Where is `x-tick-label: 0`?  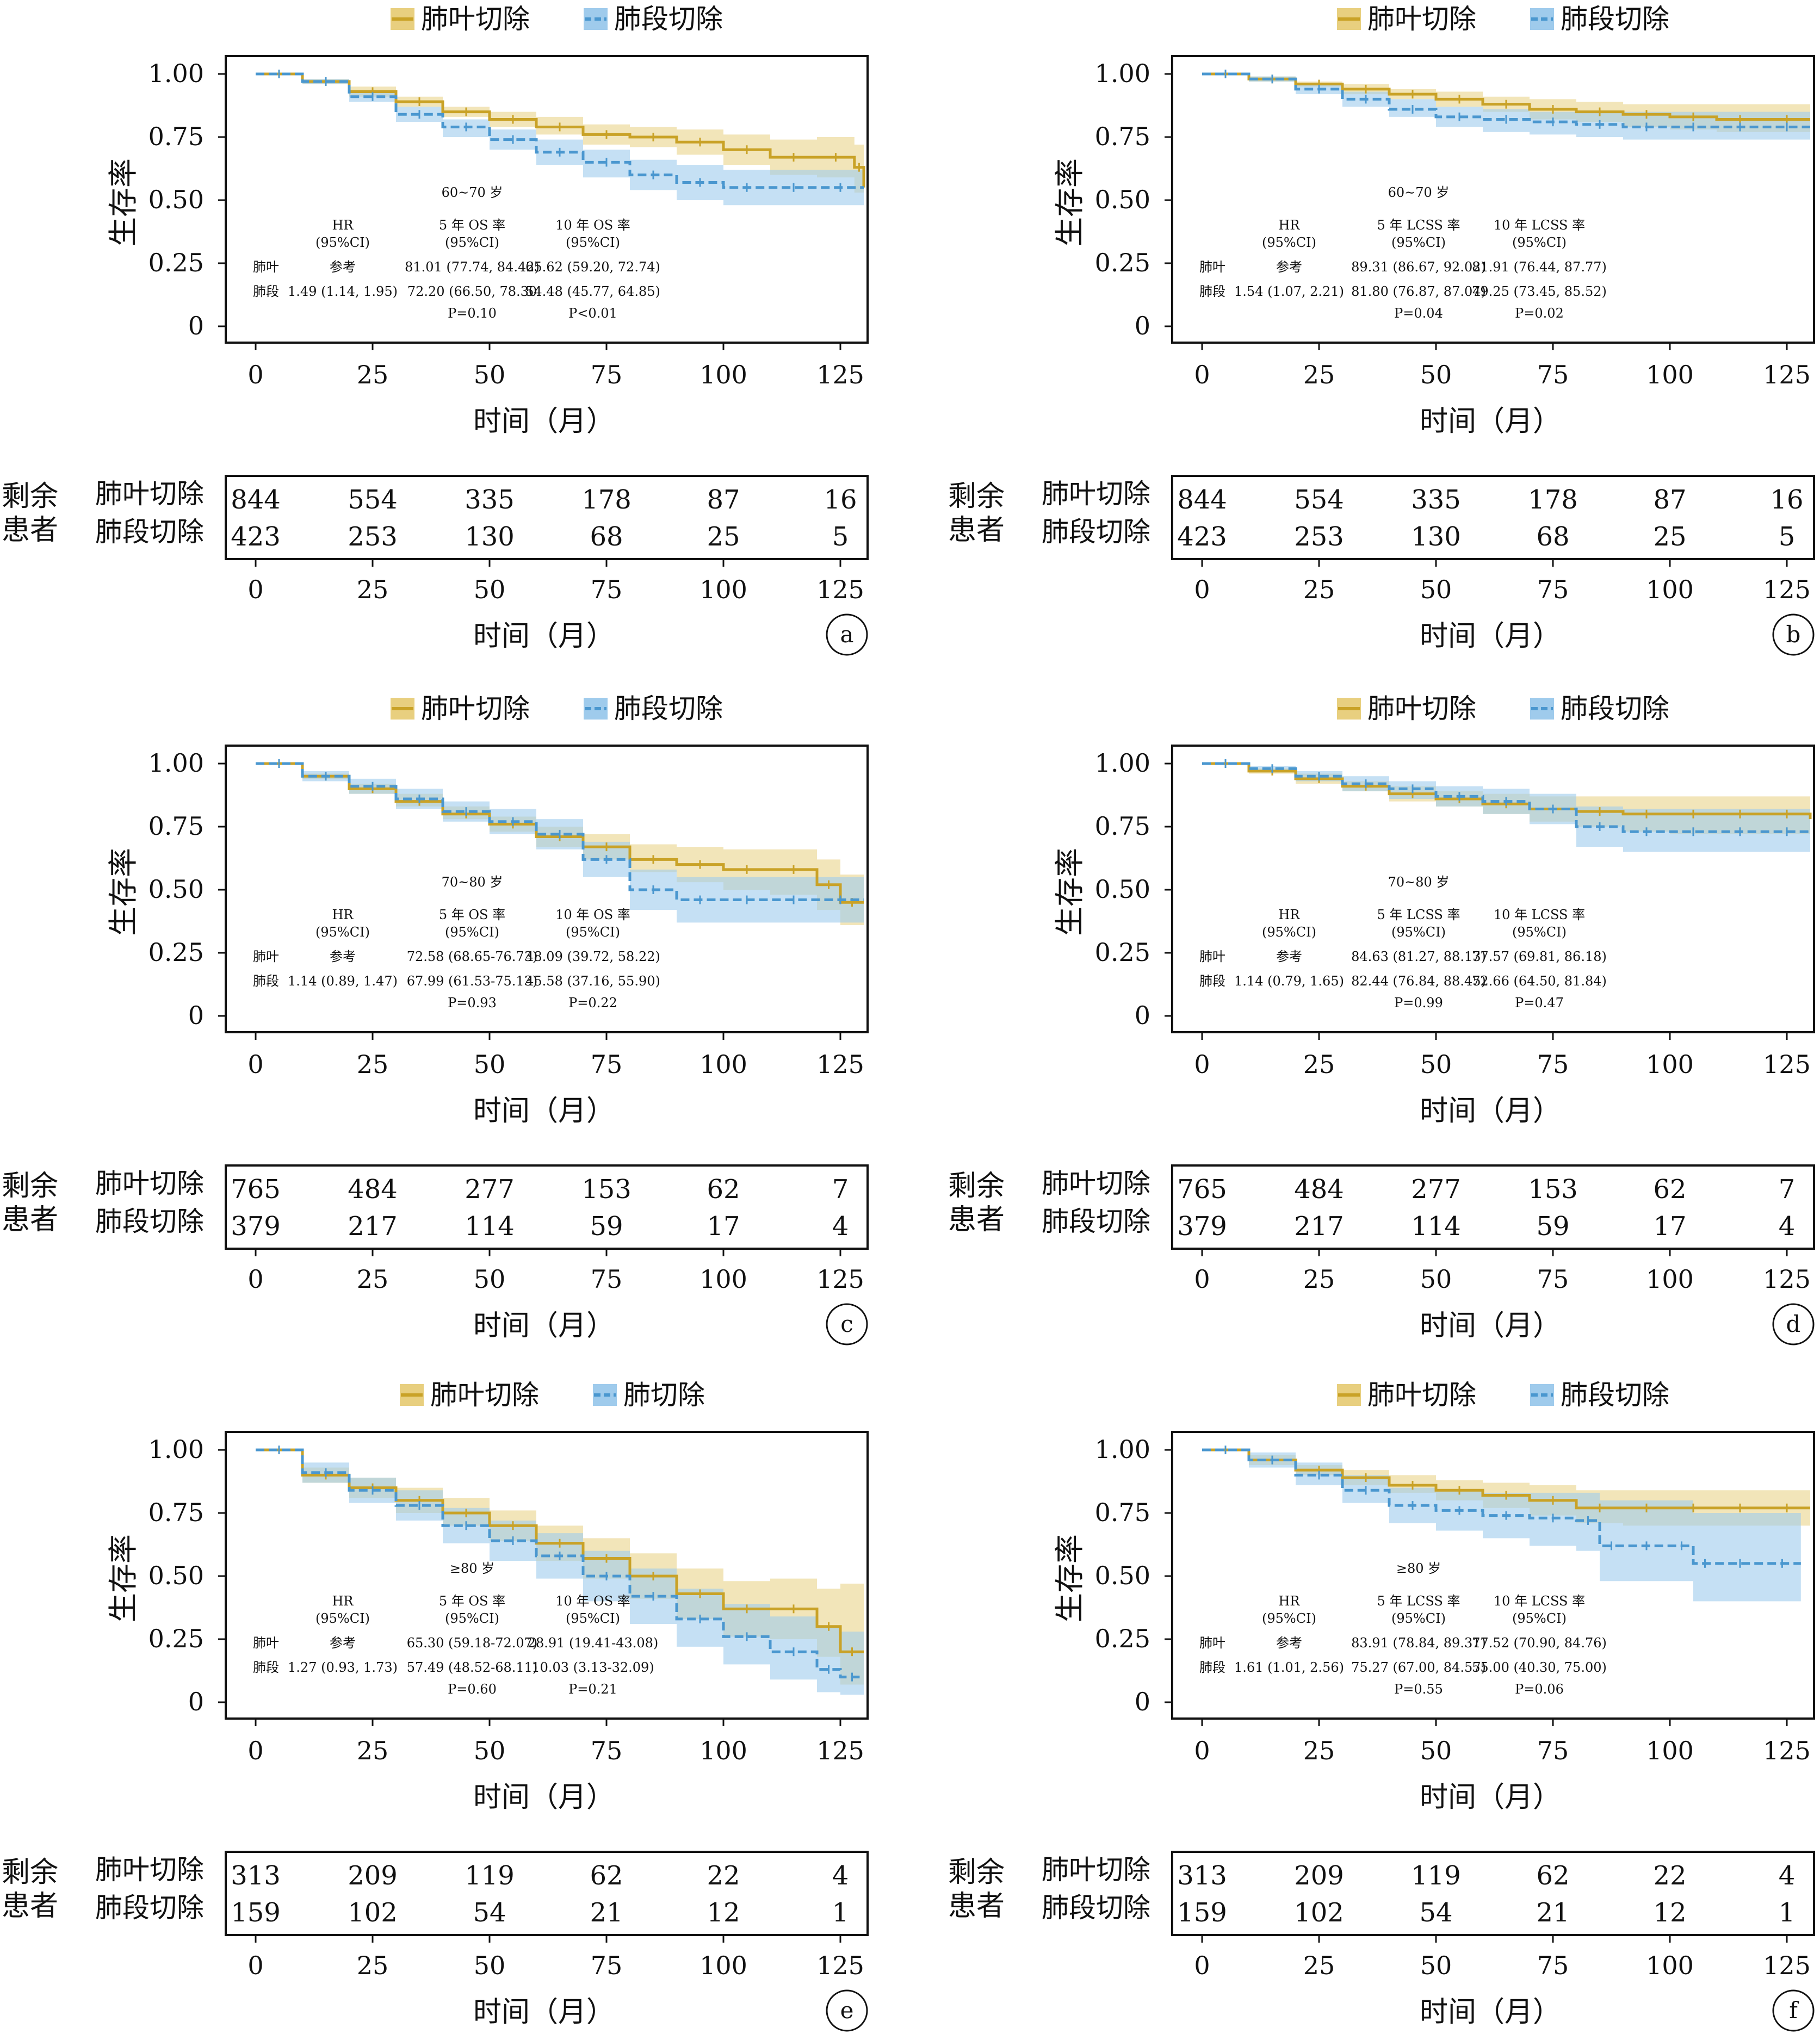
x-tick-label: 0 is located at coordinates (255, 1064).